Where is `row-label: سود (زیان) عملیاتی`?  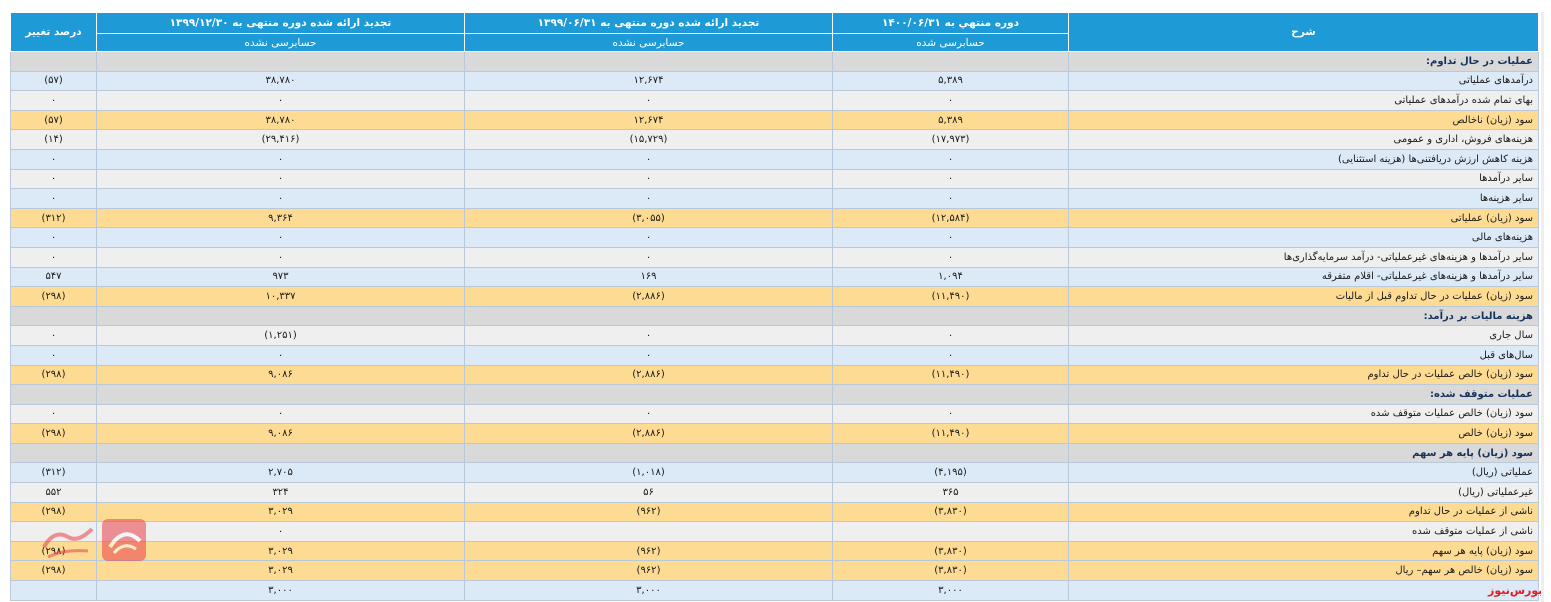 row-label: سود (زیان) عملیاتی is located at coordinates (1303, 218).